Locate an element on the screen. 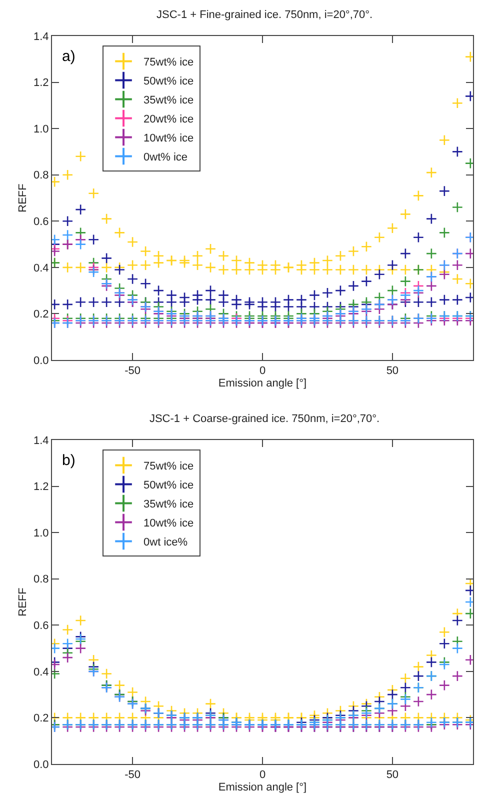 This screenshot has height=809, width=481. chart-title: JSC-1 + Fine-grained ice. 750nm, i=20°,70°. is located at coordinates (264, 14).